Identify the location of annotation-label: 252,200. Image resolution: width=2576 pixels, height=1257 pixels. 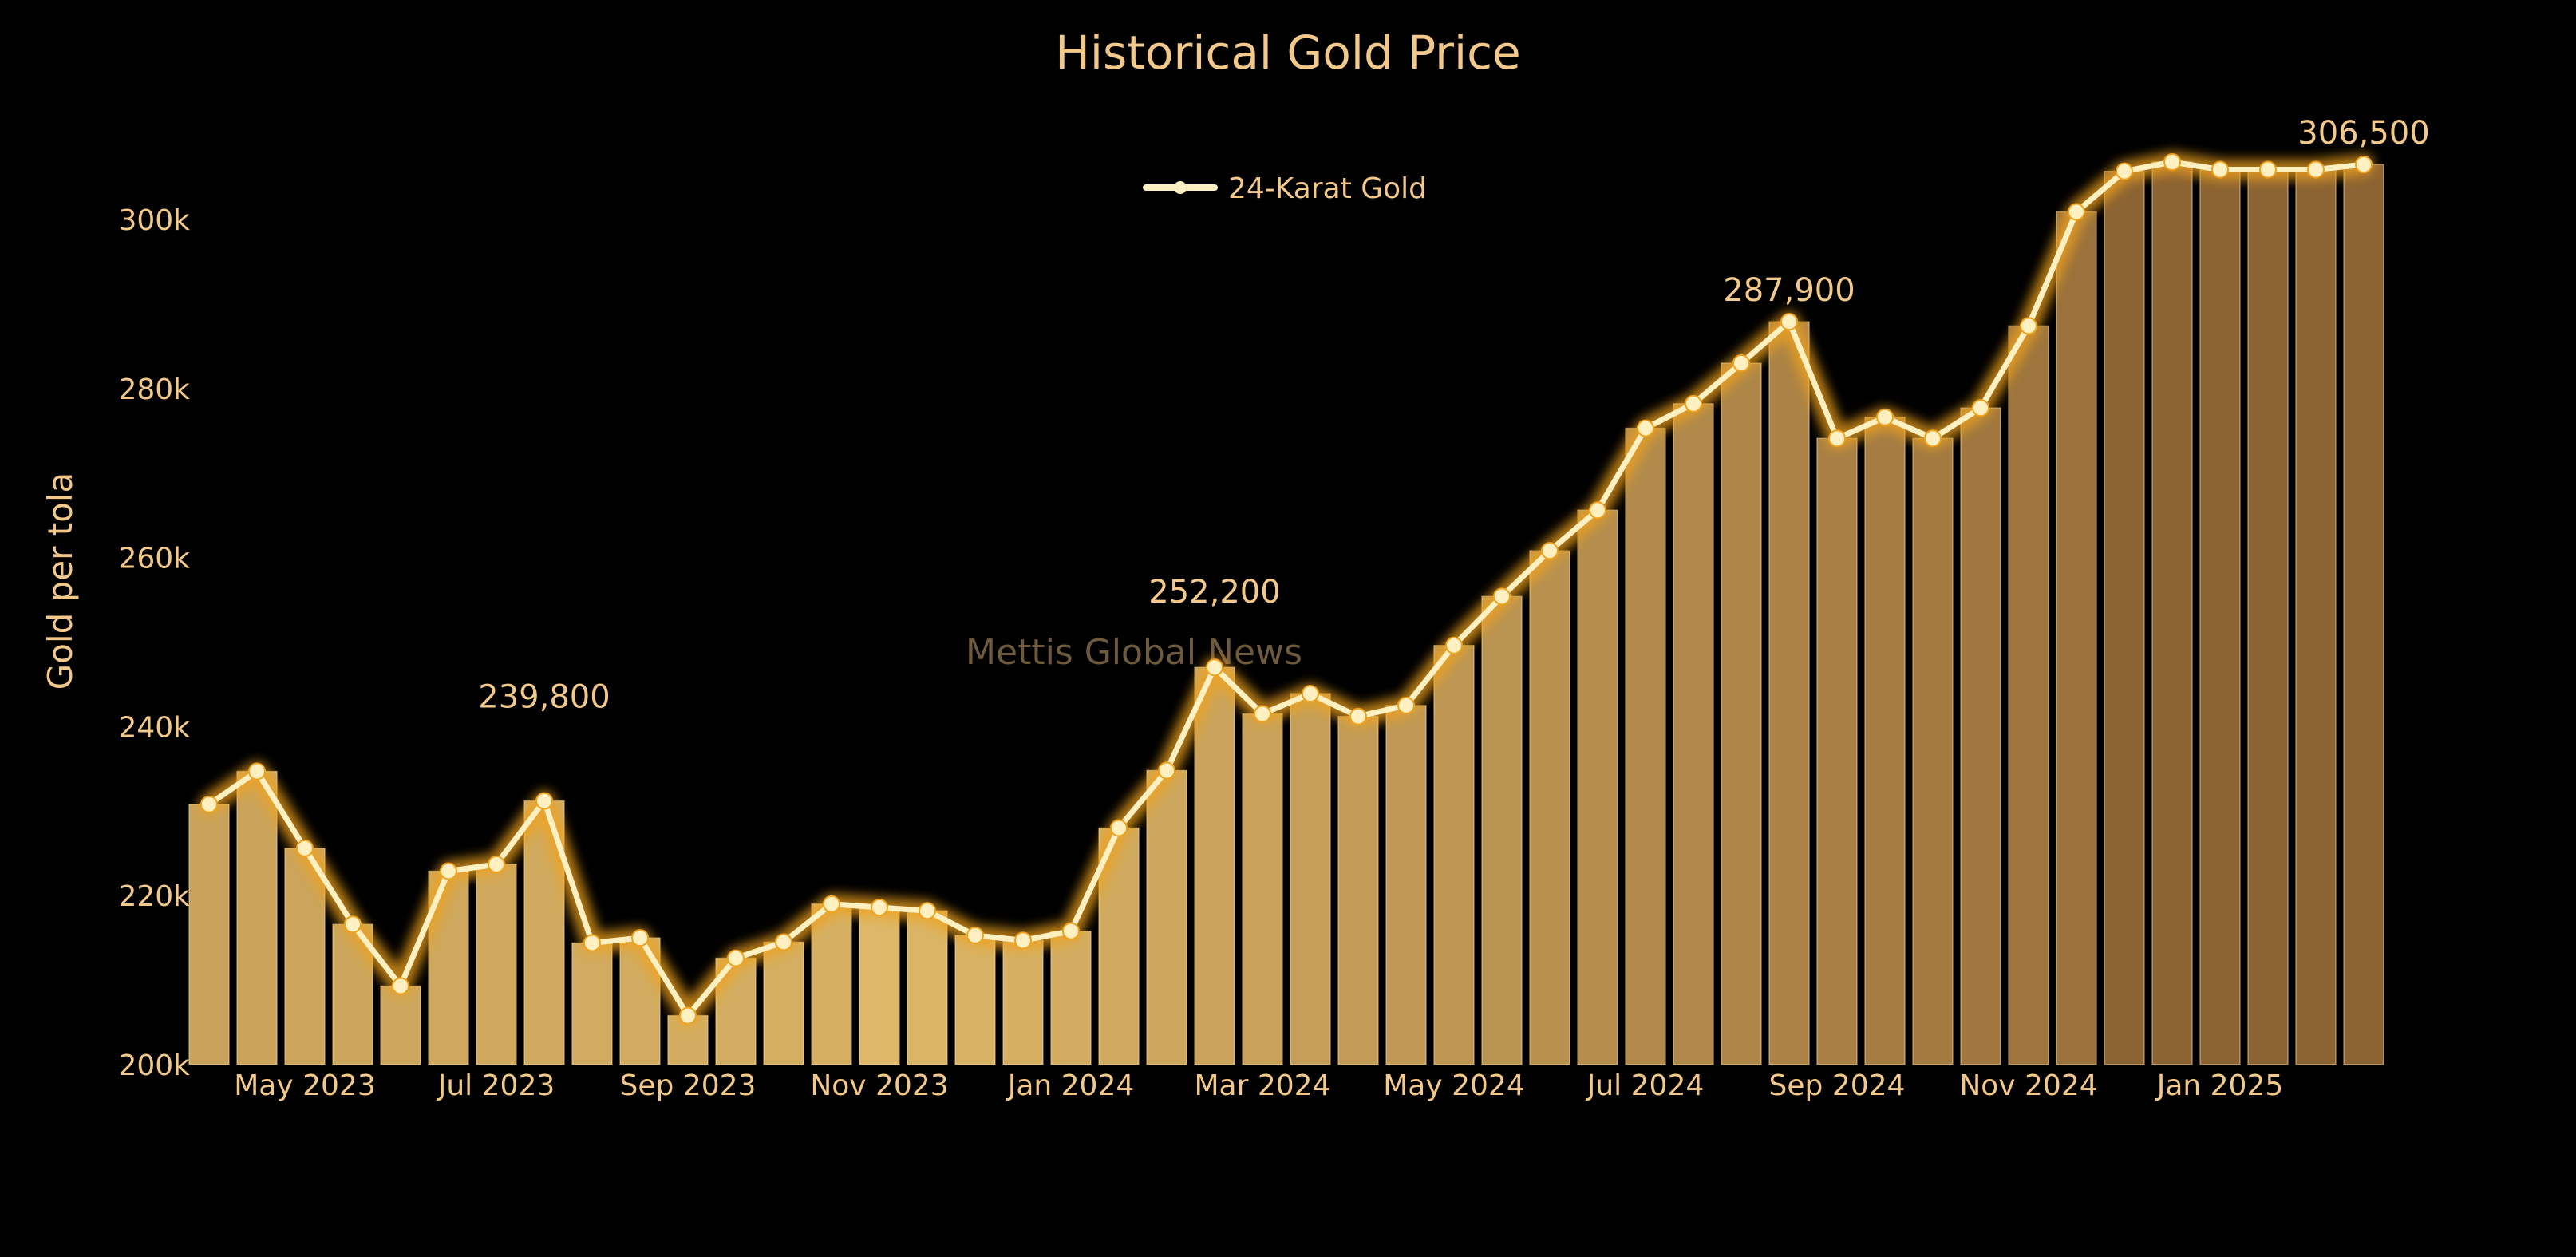
(1214, 592).